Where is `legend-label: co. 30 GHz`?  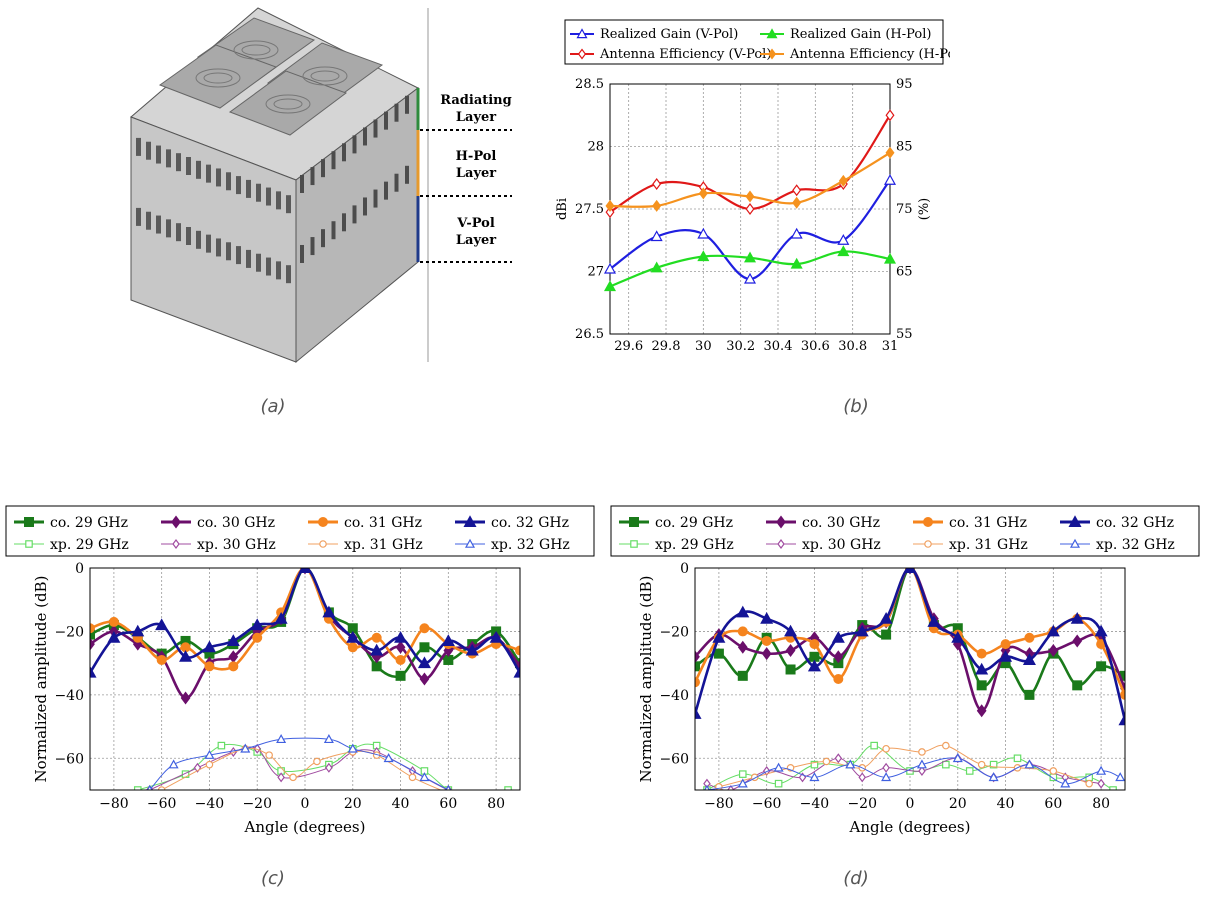
legend-label: co. 30 GHz is located at coordinates (236, 523).